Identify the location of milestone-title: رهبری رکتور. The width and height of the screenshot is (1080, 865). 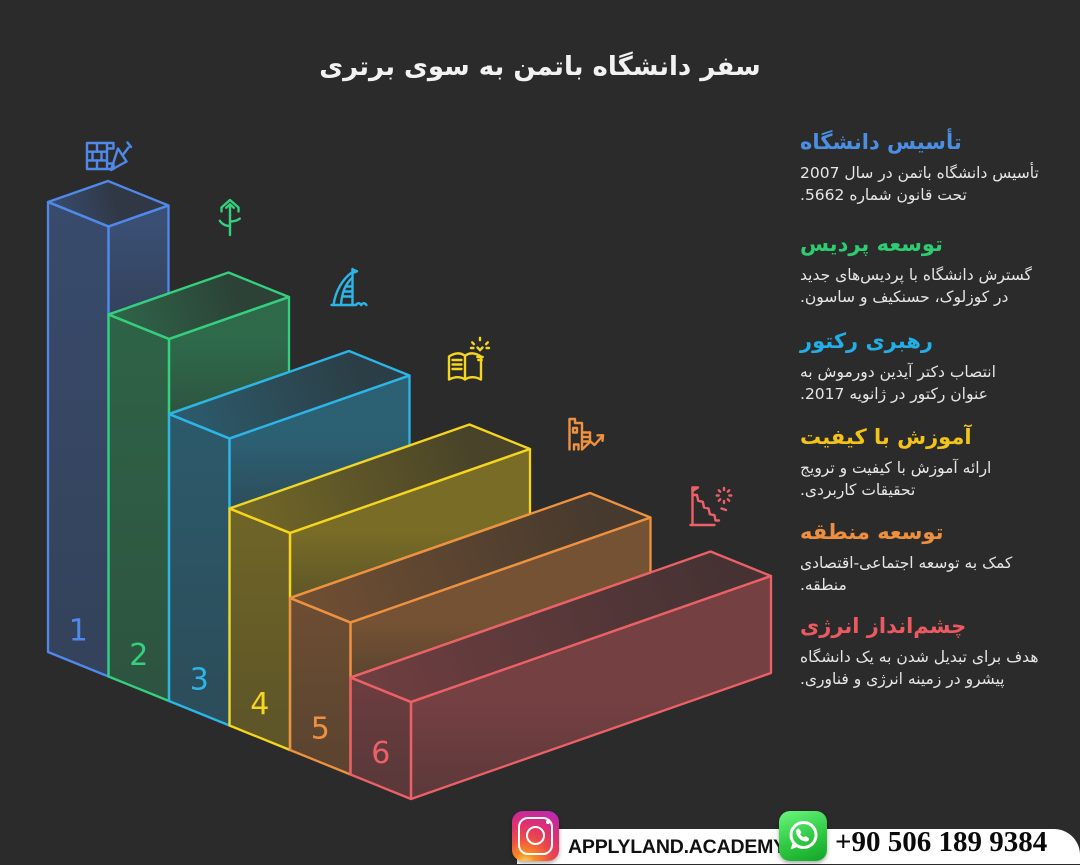
(866, 341).